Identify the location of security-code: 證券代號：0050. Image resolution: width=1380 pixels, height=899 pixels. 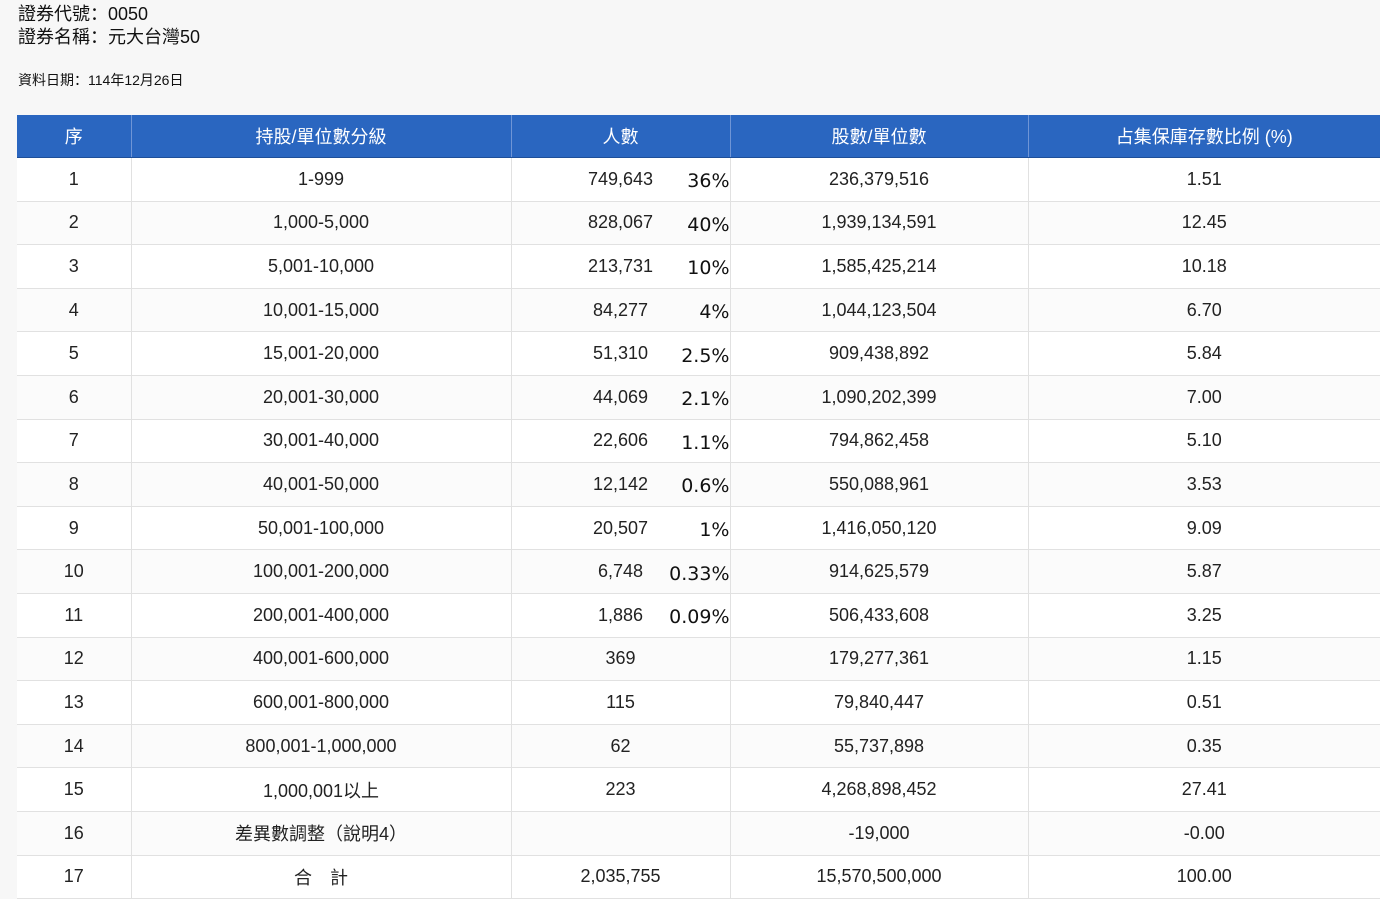
(83, 14).